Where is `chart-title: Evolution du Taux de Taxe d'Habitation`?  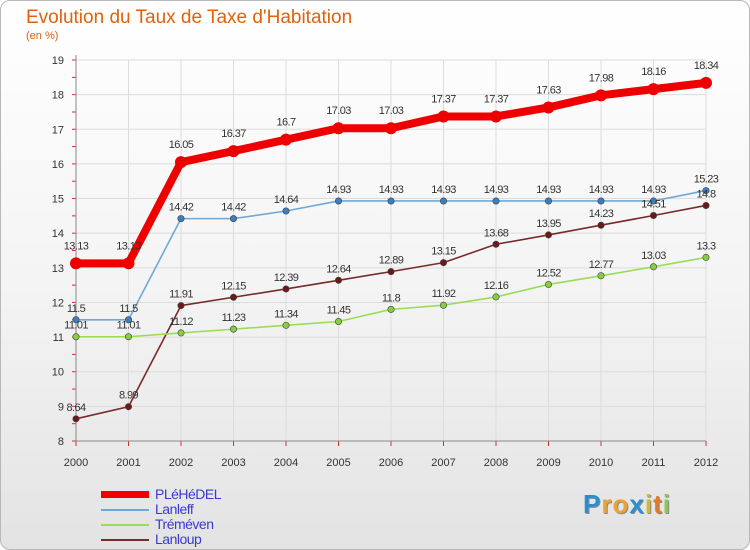 chart-title: Evolution du Taux de Taxe d'Habitation is located at coordinates (189, 17).